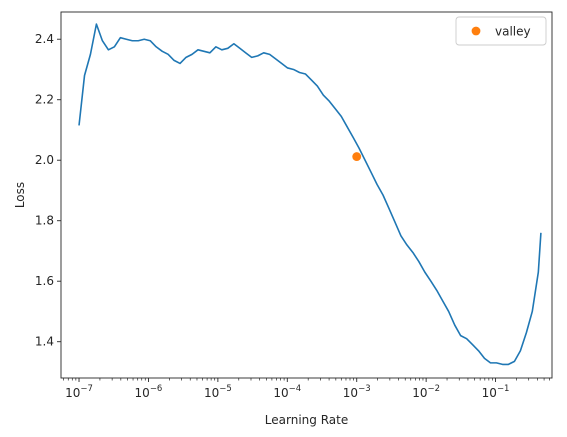  I want to click on x-tick-label: 10⁻⁵, so click(218, 392).